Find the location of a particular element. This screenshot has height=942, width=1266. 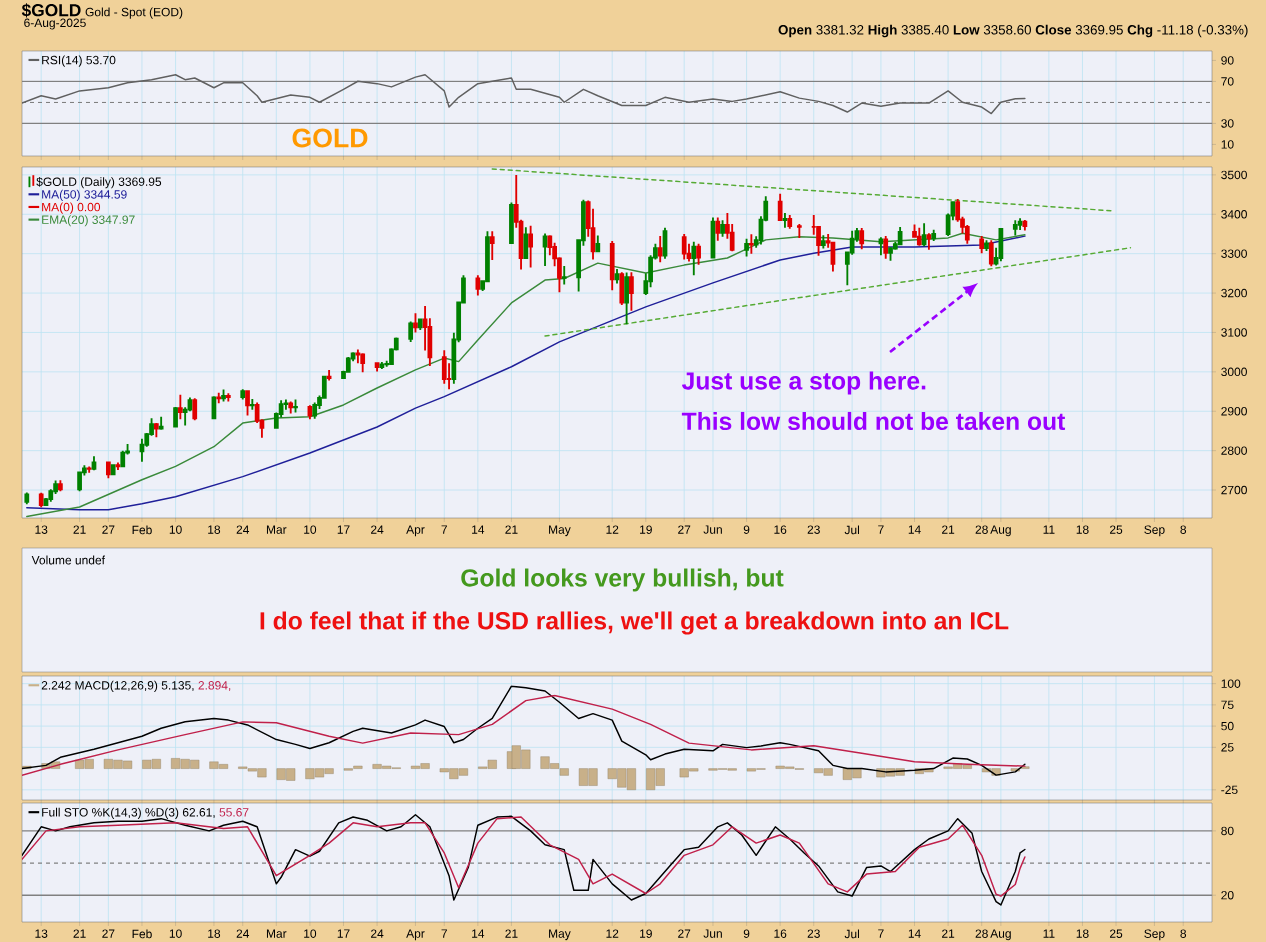

y-tick-label: 25 is located at coordinates (1227, 747).